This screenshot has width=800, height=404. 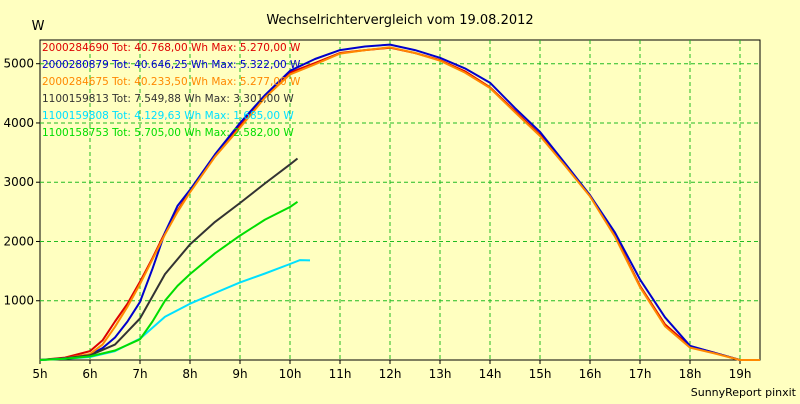 I want to click on x-tick-label: 17h, so click(x=640, y=374).